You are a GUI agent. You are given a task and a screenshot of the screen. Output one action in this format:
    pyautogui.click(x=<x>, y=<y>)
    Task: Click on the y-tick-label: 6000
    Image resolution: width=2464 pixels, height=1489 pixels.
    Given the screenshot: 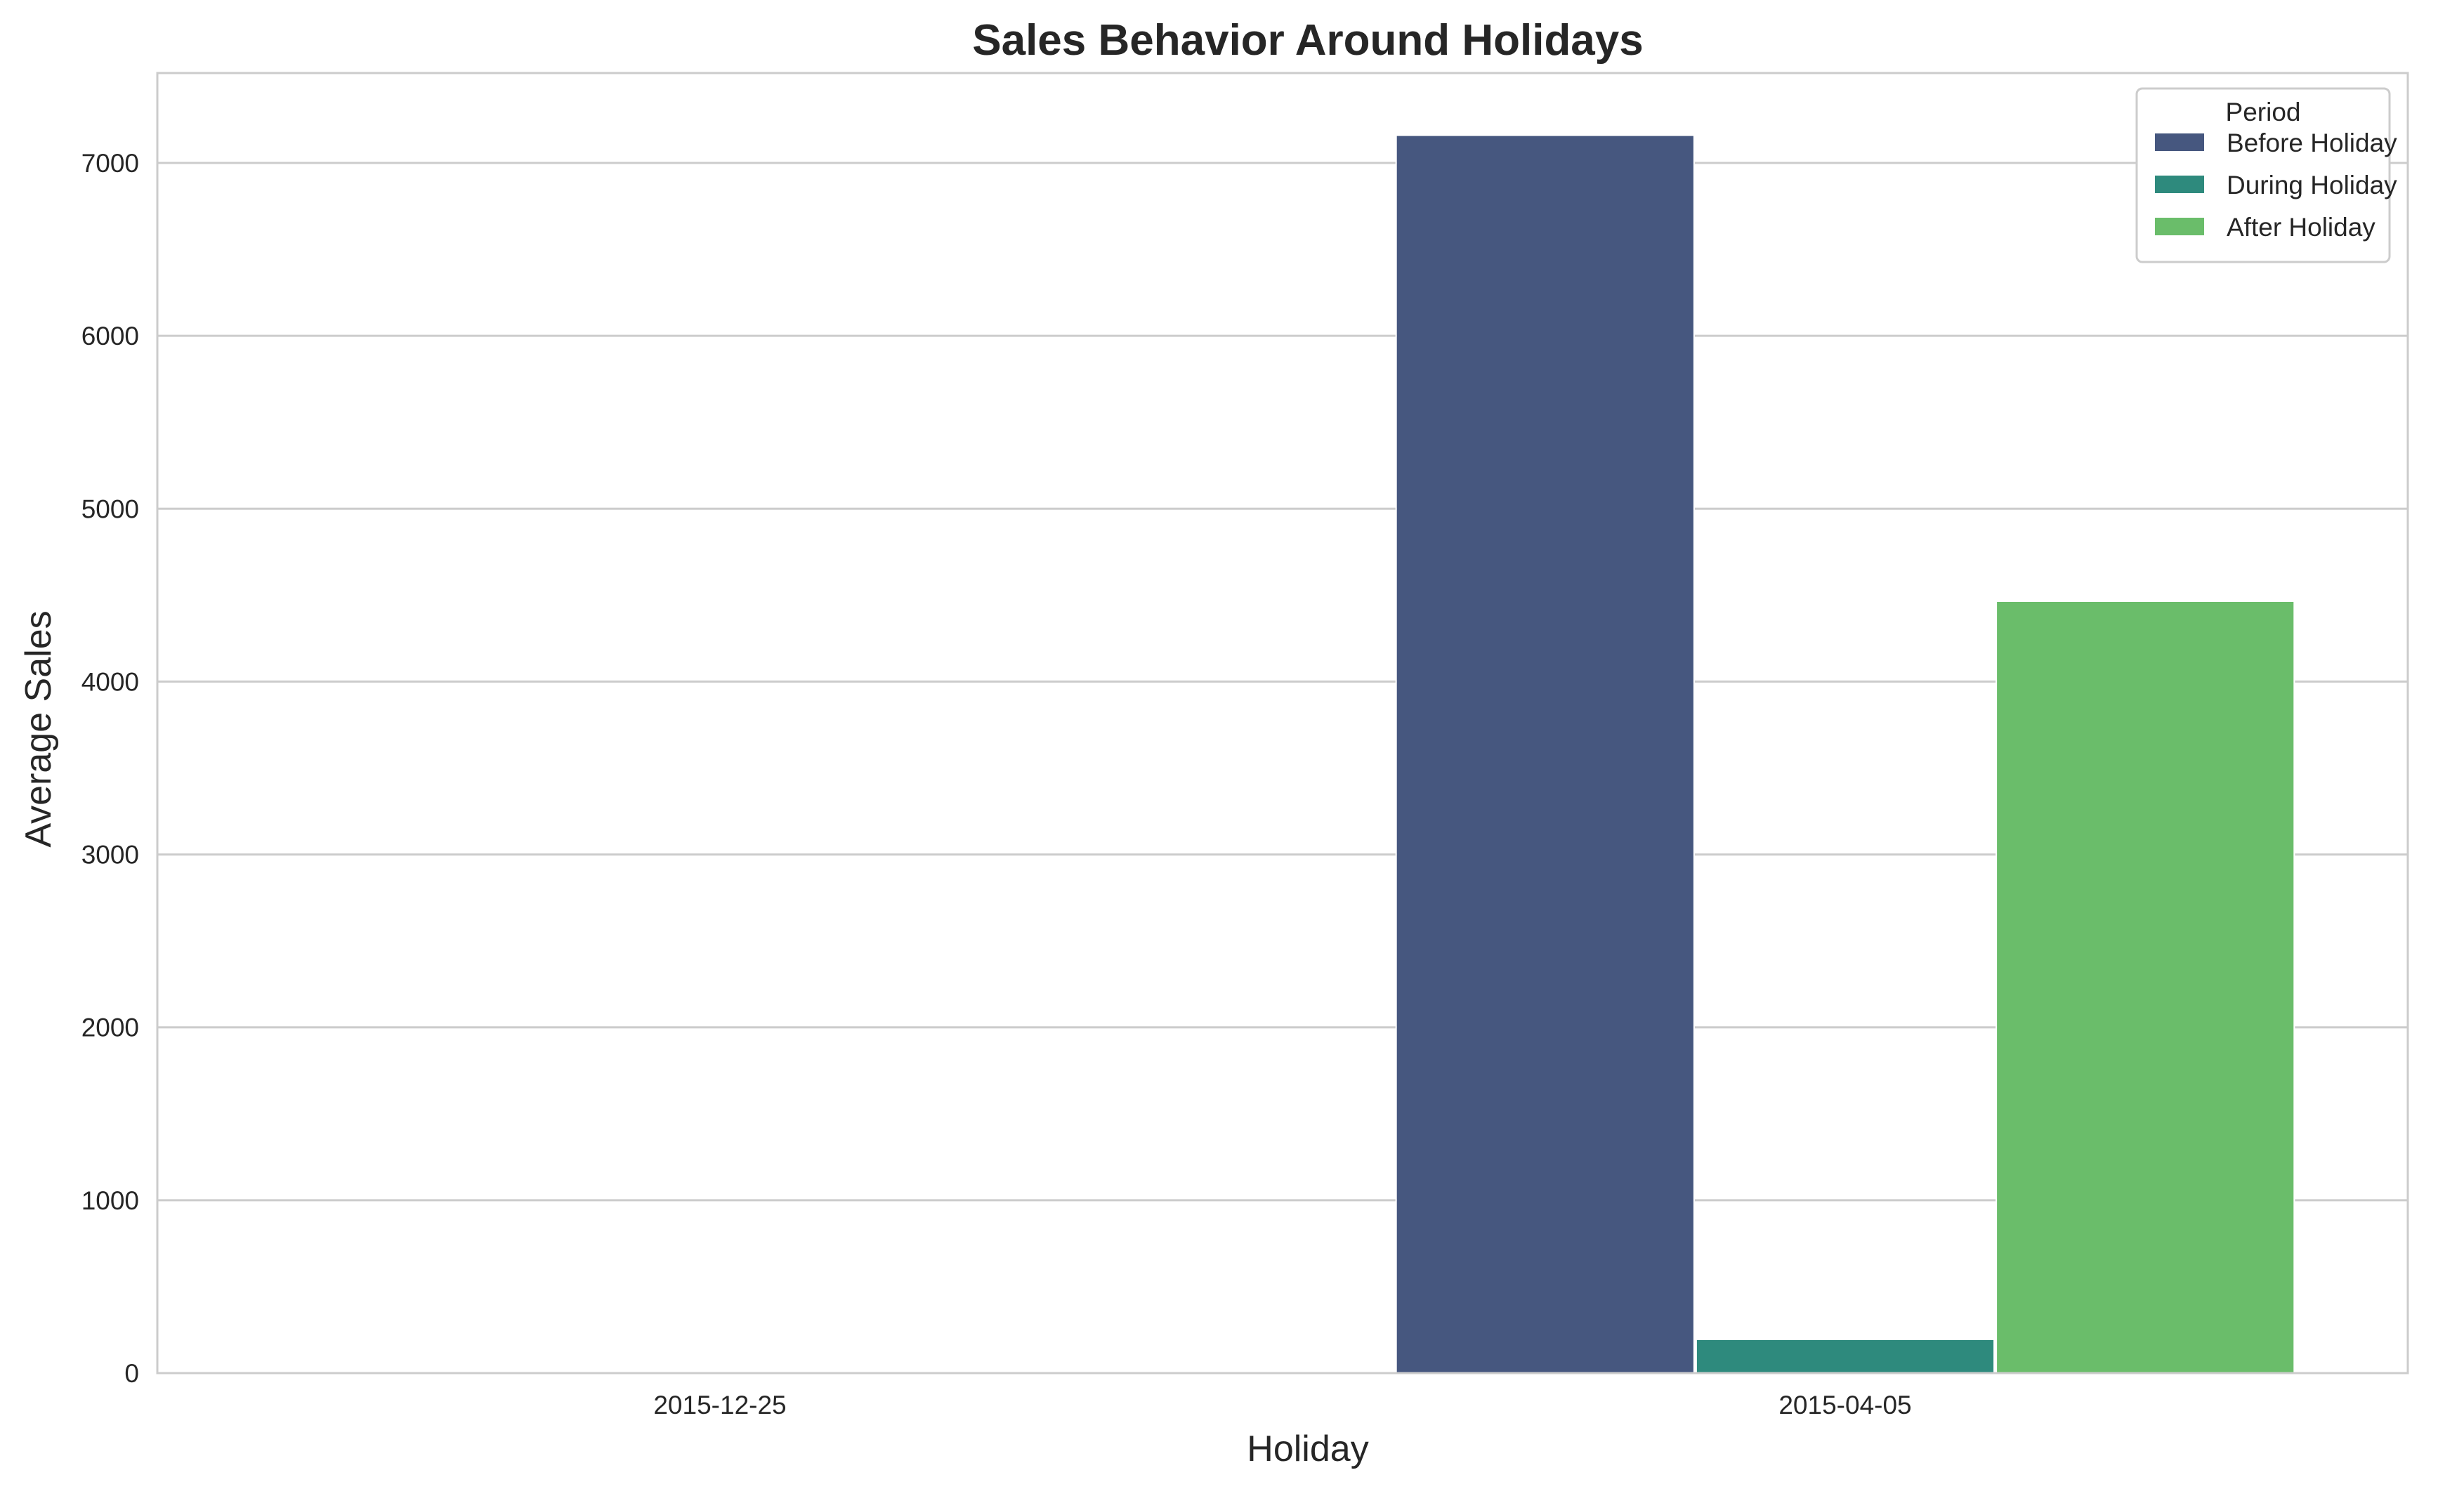 What is the action you would take?
    pyautogui.click(x=110, y=336)
    